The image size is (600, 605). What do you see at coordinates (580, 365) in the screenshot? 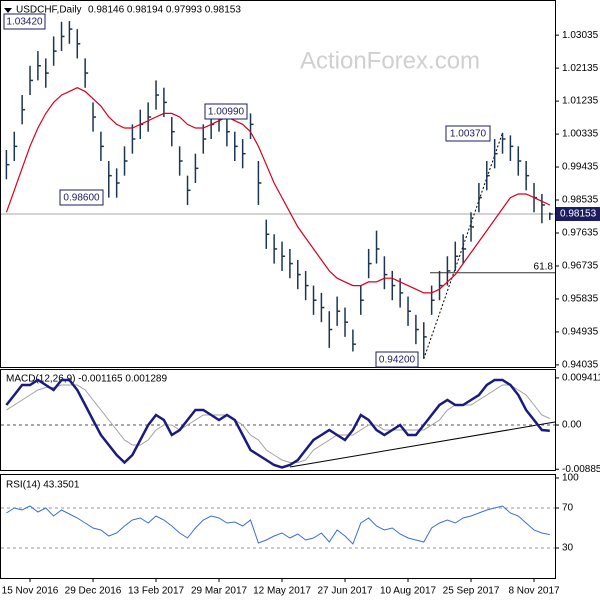
I see `y-tick-label: 0.94035` at bounding box center [580, 365].